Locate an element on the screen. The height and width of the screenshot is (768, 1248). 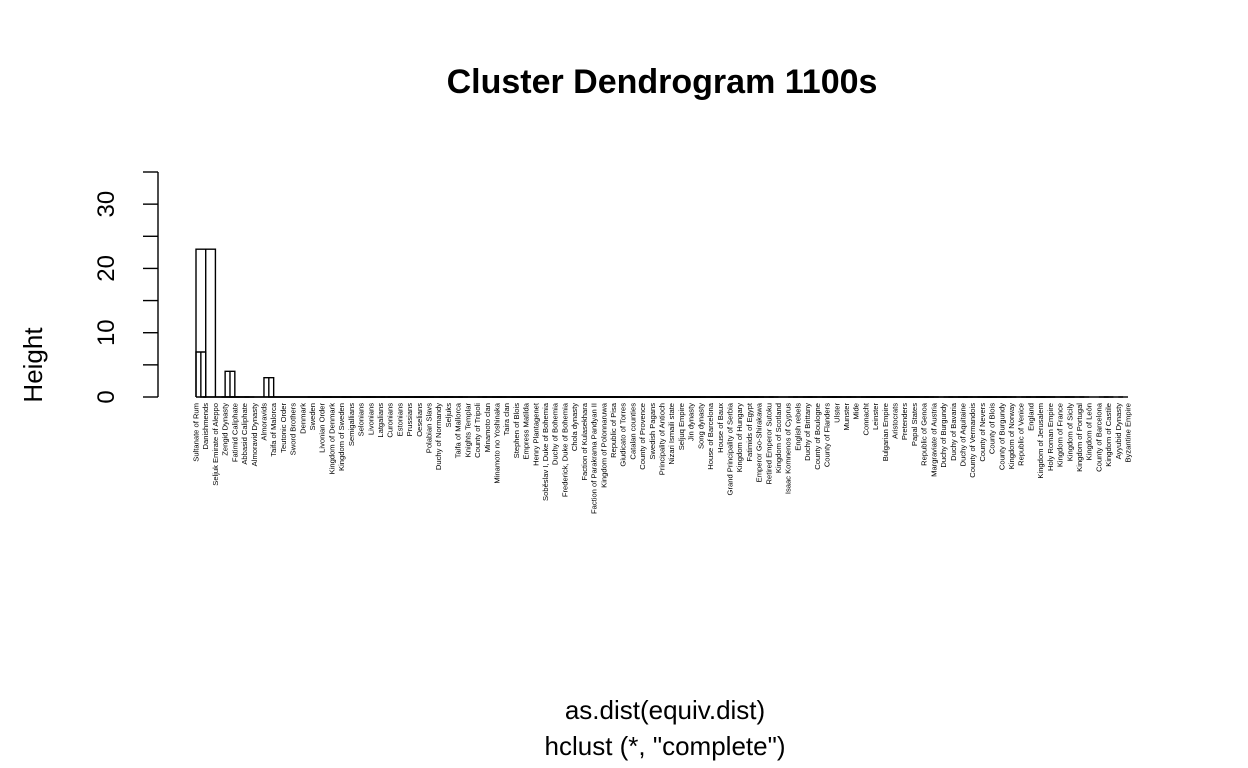
leaf-label: Faction of Kulasekhara is located at coordinates (584, 441).